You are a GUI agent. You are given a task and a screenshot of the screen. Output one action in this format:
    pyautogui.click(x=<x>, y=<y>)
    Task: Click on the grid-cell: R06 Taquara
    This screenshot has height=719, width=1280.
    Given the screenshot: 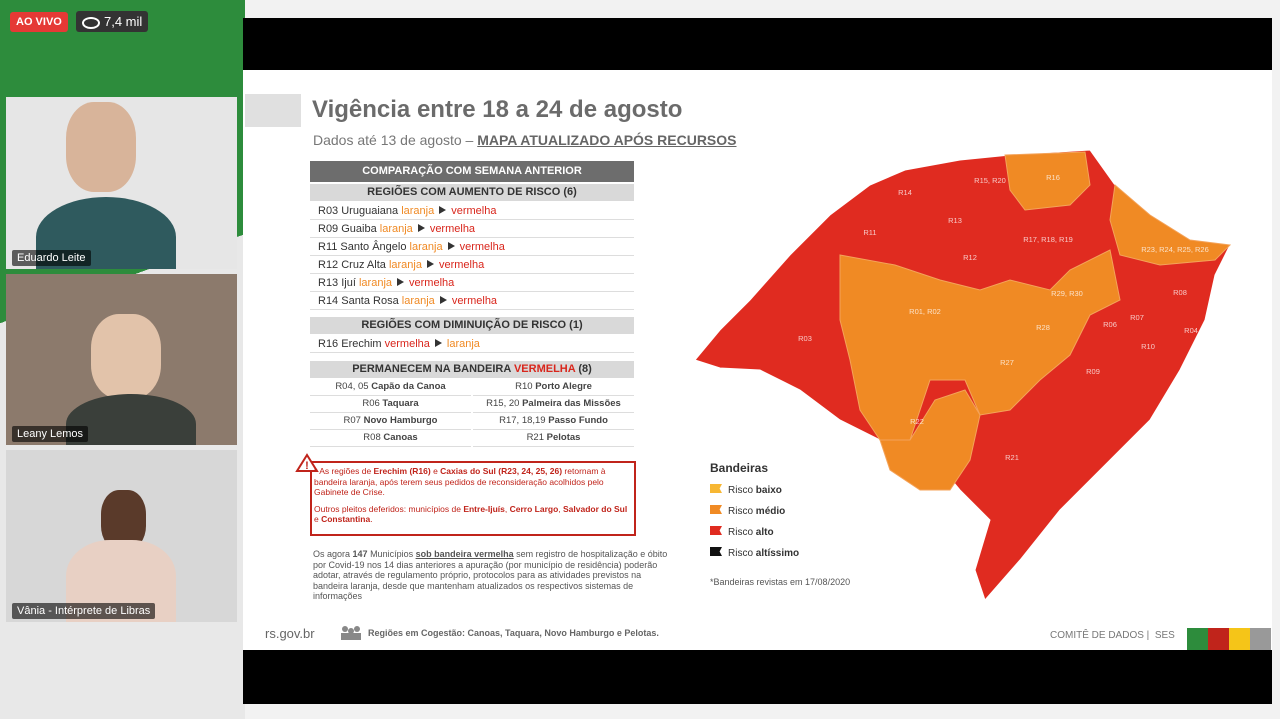 What is the action you would take?
    pyautogui.click(x=390, y=404)
    